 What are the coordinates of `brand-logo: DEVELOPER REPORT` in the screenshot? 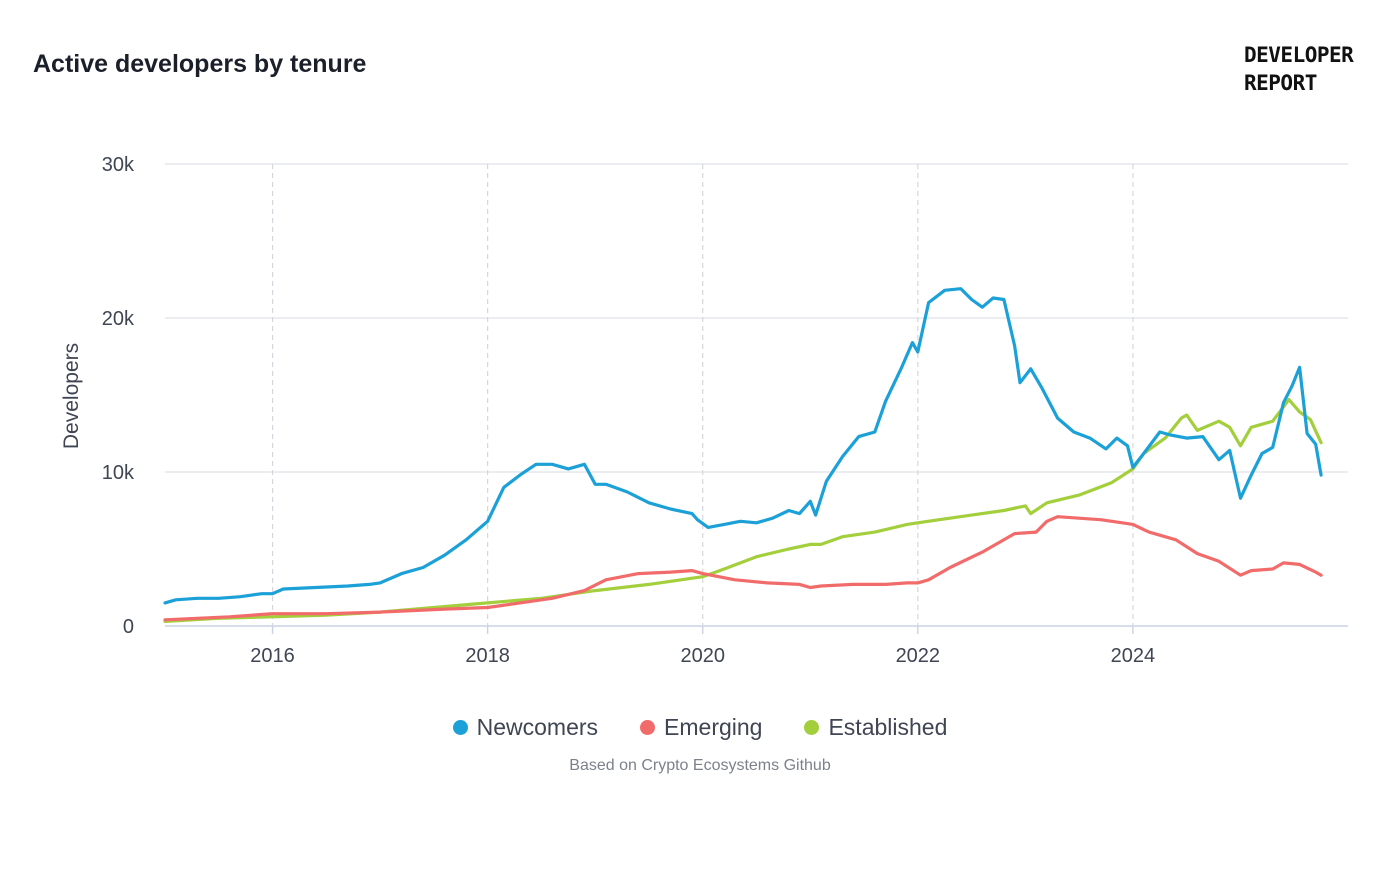 It's located at (1299, 69).